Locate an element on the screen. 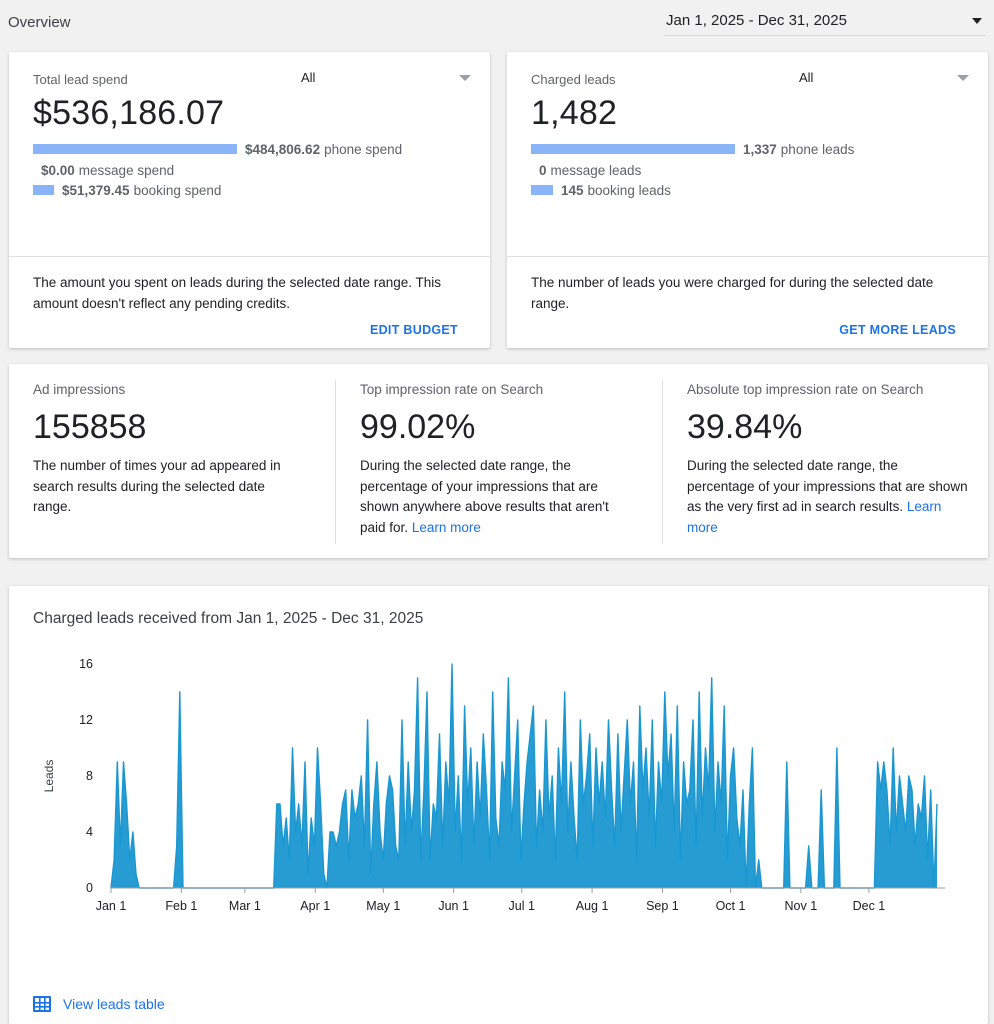  booking-spend-label: booking spend is located at coordinates (177, 190).